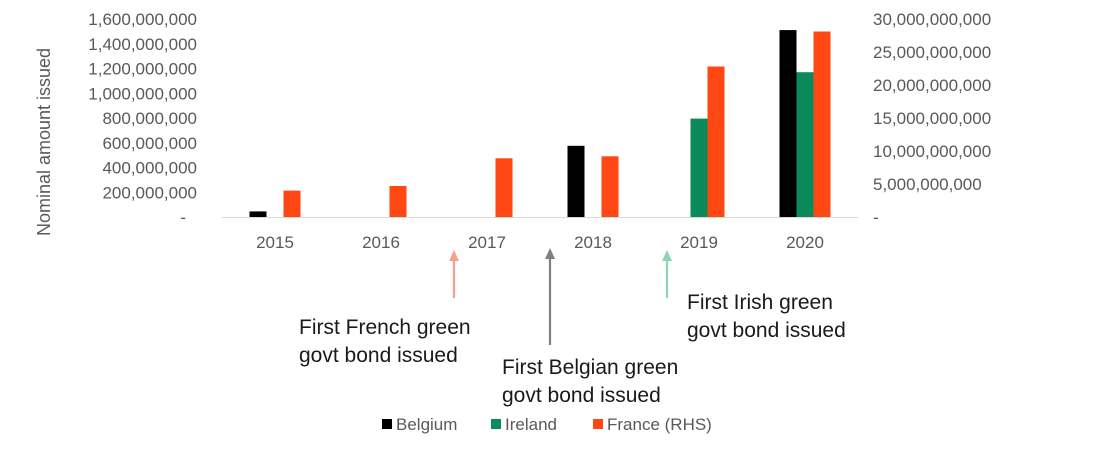 This screenshot has width=1096, height=455. Describe the element at coordinates (398, 201) in the screenshot. I see `bar-france-rhs-2016` at that location.